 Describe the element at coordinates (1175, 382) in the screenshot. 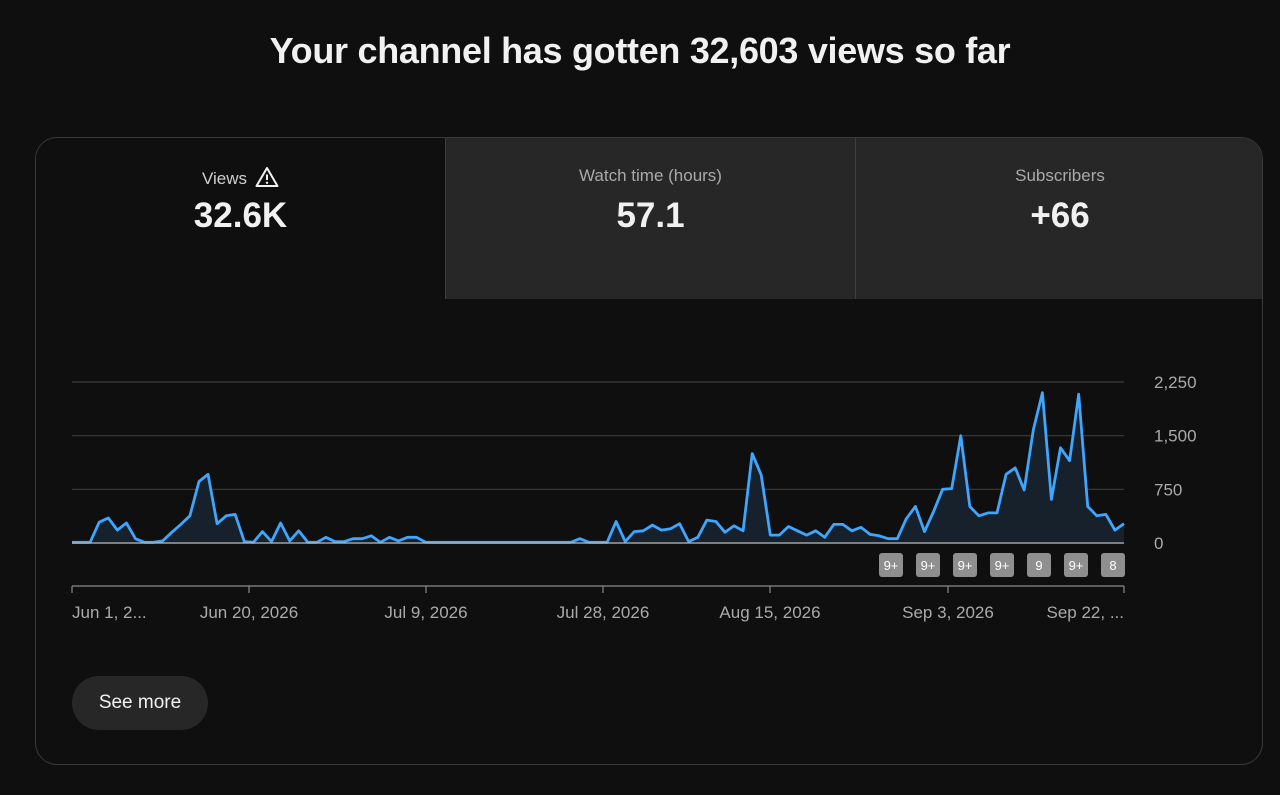

I see `y-tick-label: 2,250` at that location.